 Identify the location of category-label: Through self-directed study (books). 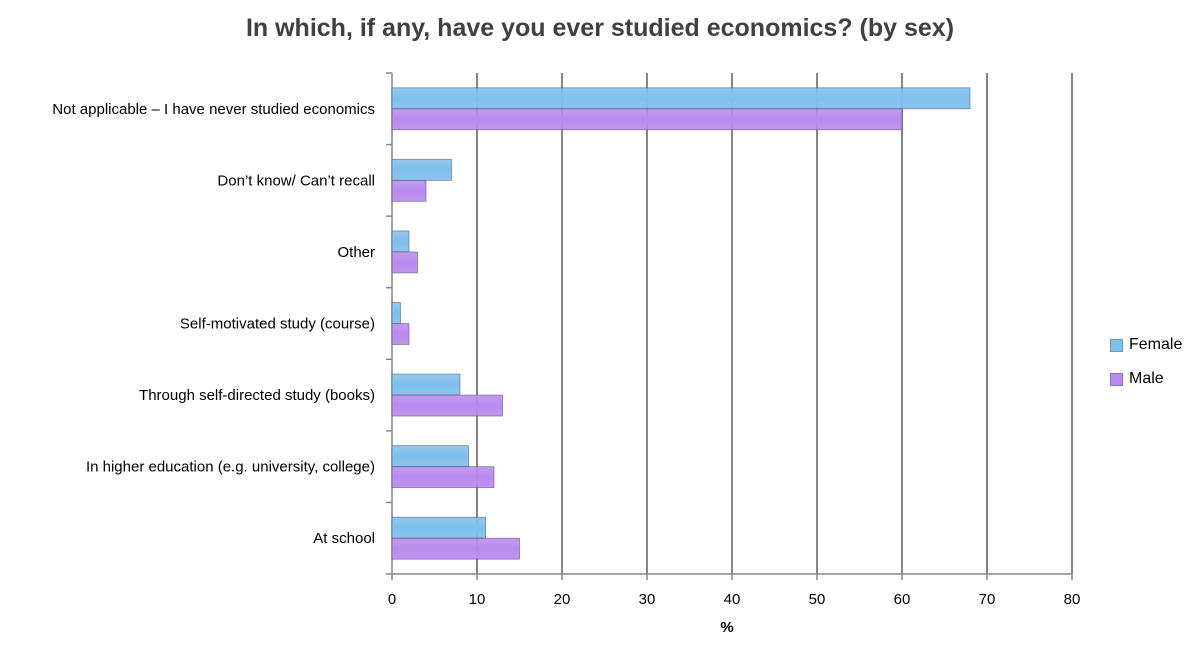
(257, 395).